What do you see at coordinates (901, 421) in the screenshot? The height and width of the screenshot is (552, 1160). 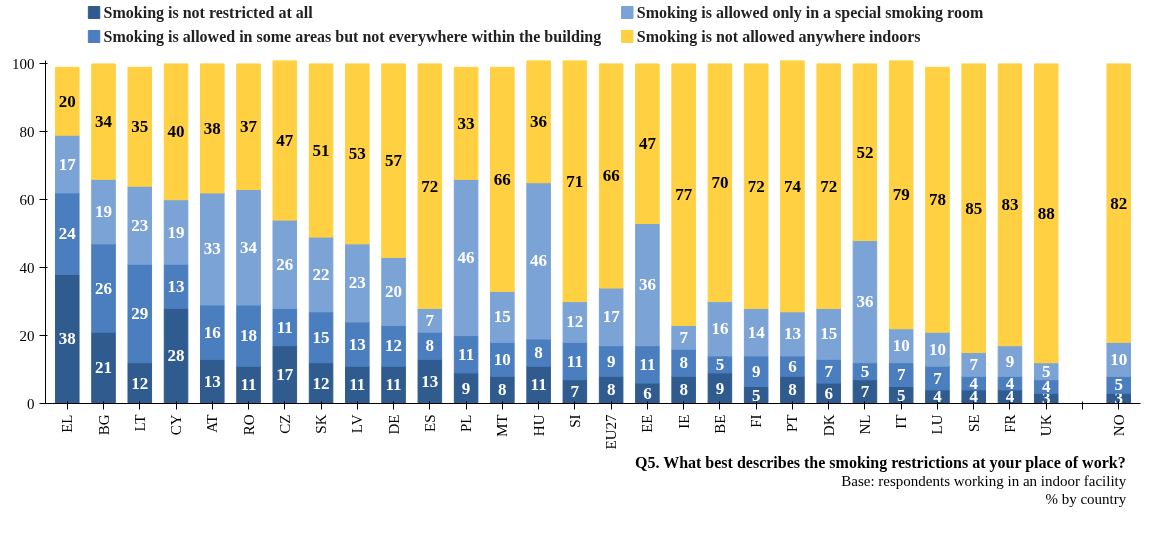 I see `x-tick-label: IT` at bounding box center [901, 421].